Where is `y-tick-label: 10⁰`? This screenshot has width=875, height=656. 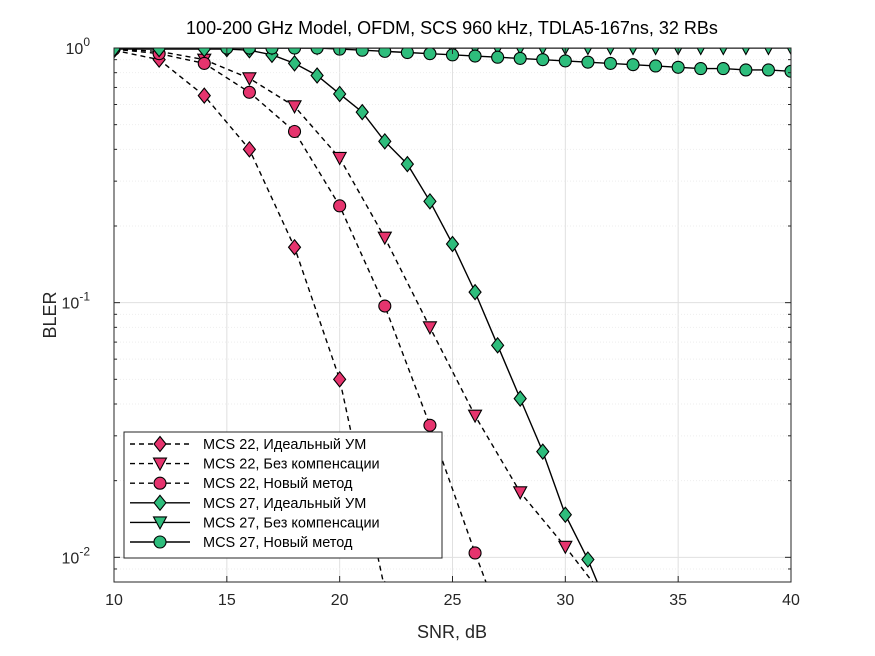 y-tick-label: 10⁰ is located at coordinates (78, 46).